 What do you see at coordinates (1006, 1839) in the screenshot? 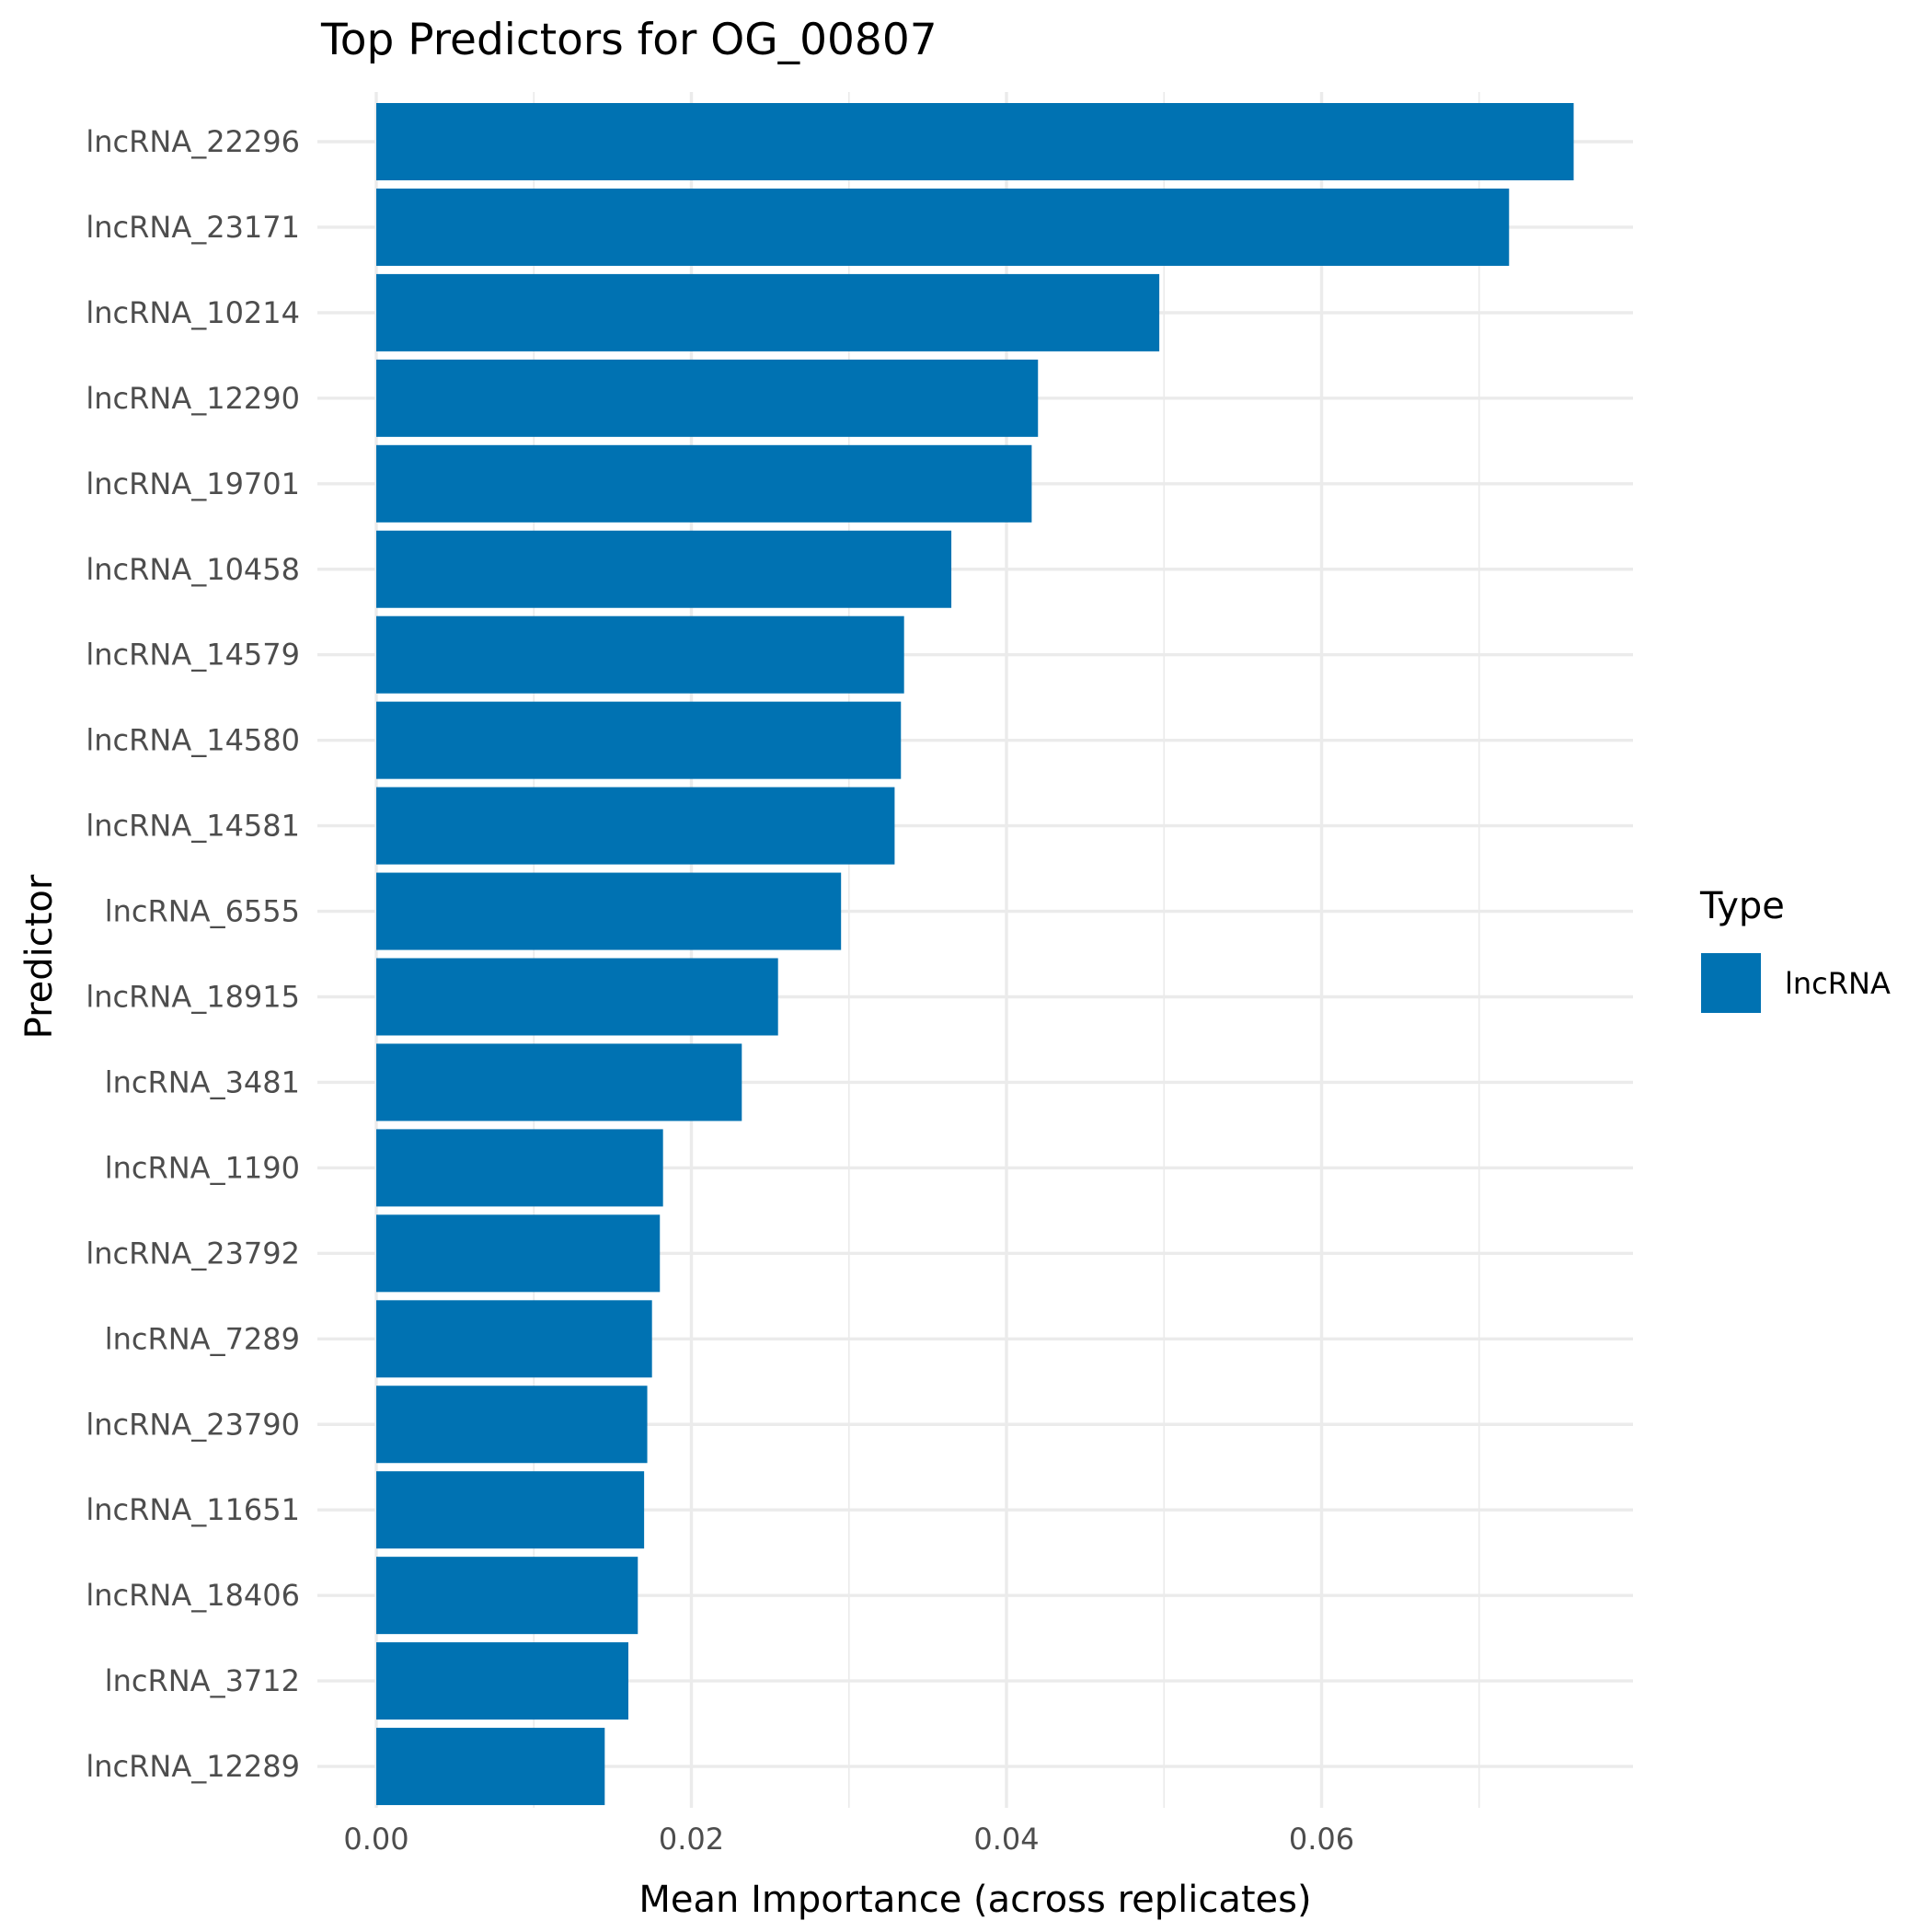
I see `x-tick-label: 0.04` at bounding box center [1006, 1839].